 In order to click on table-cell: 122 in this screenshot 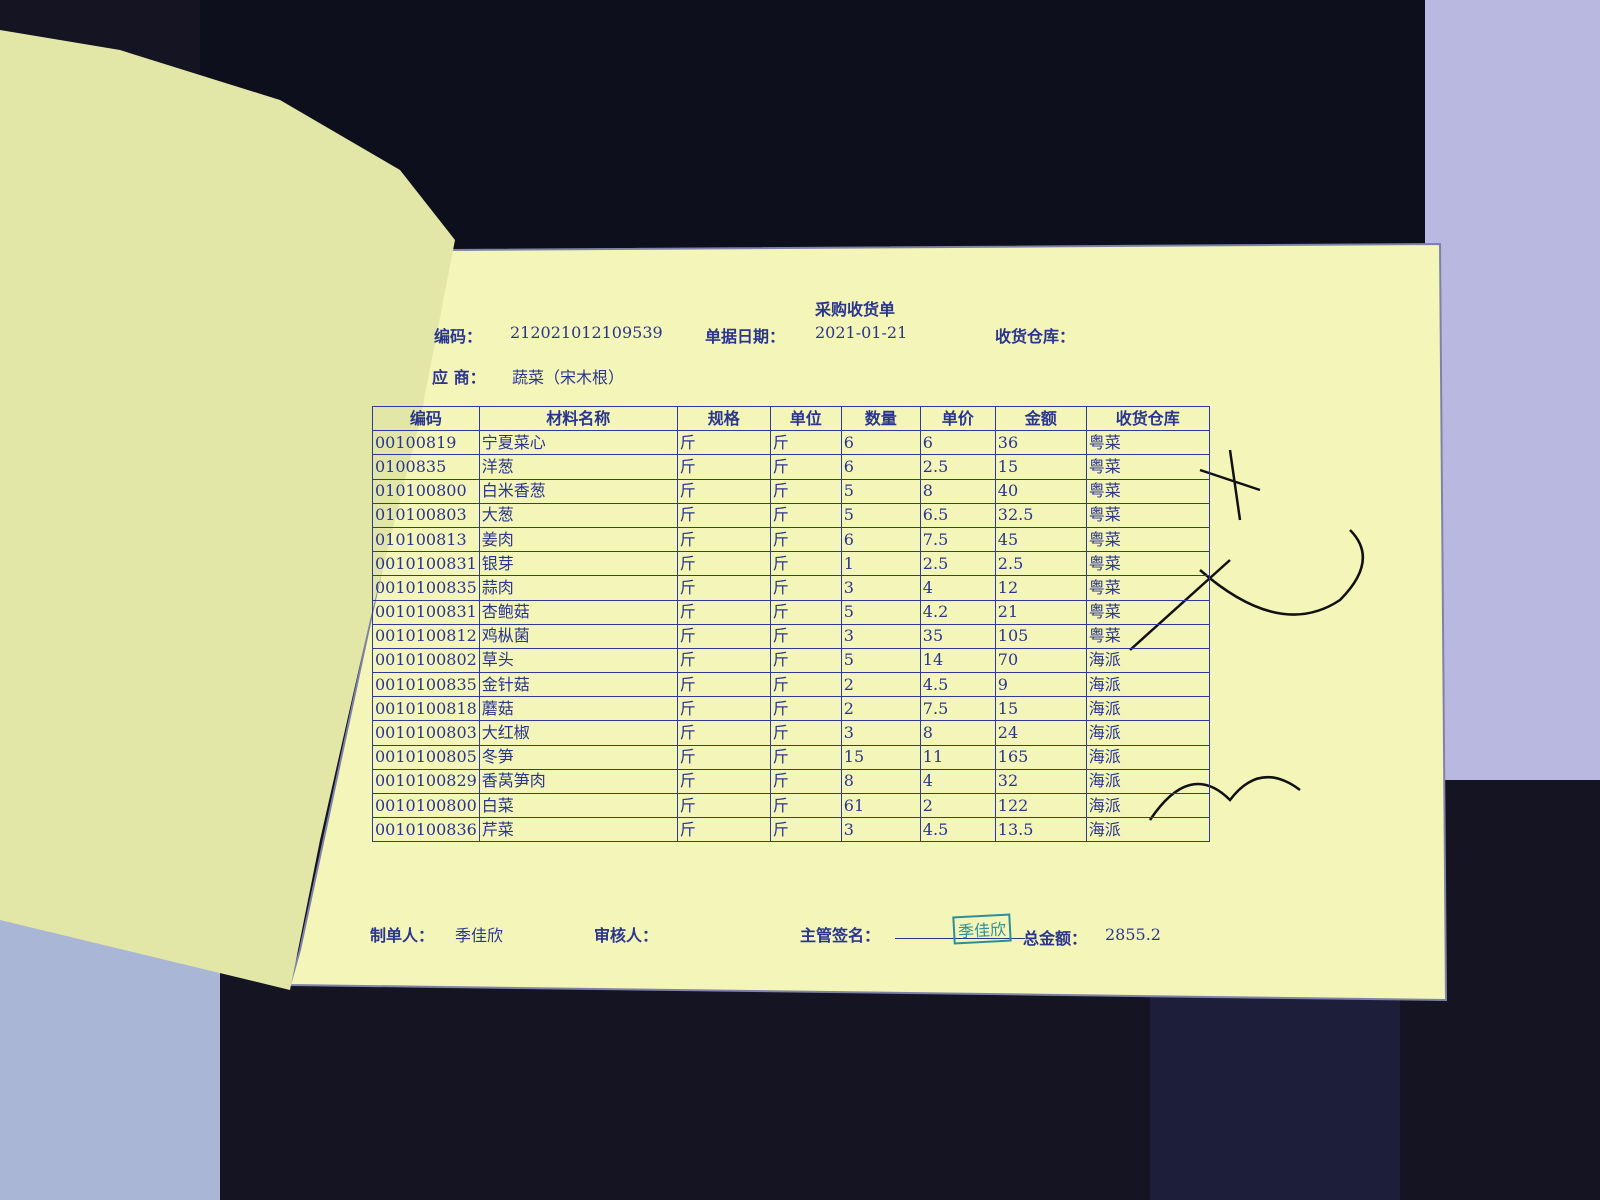, I will do `click(1040, 805)`.